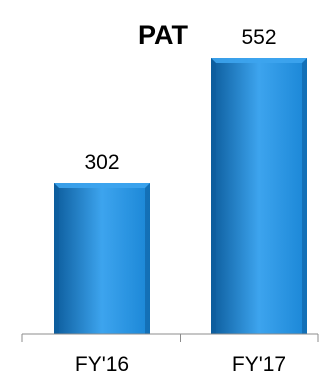  What do you see at coordinates (170, 354) in the screenshot?
I see `x-axis: FY'16 FY'17` at bounding box center [170, 354].